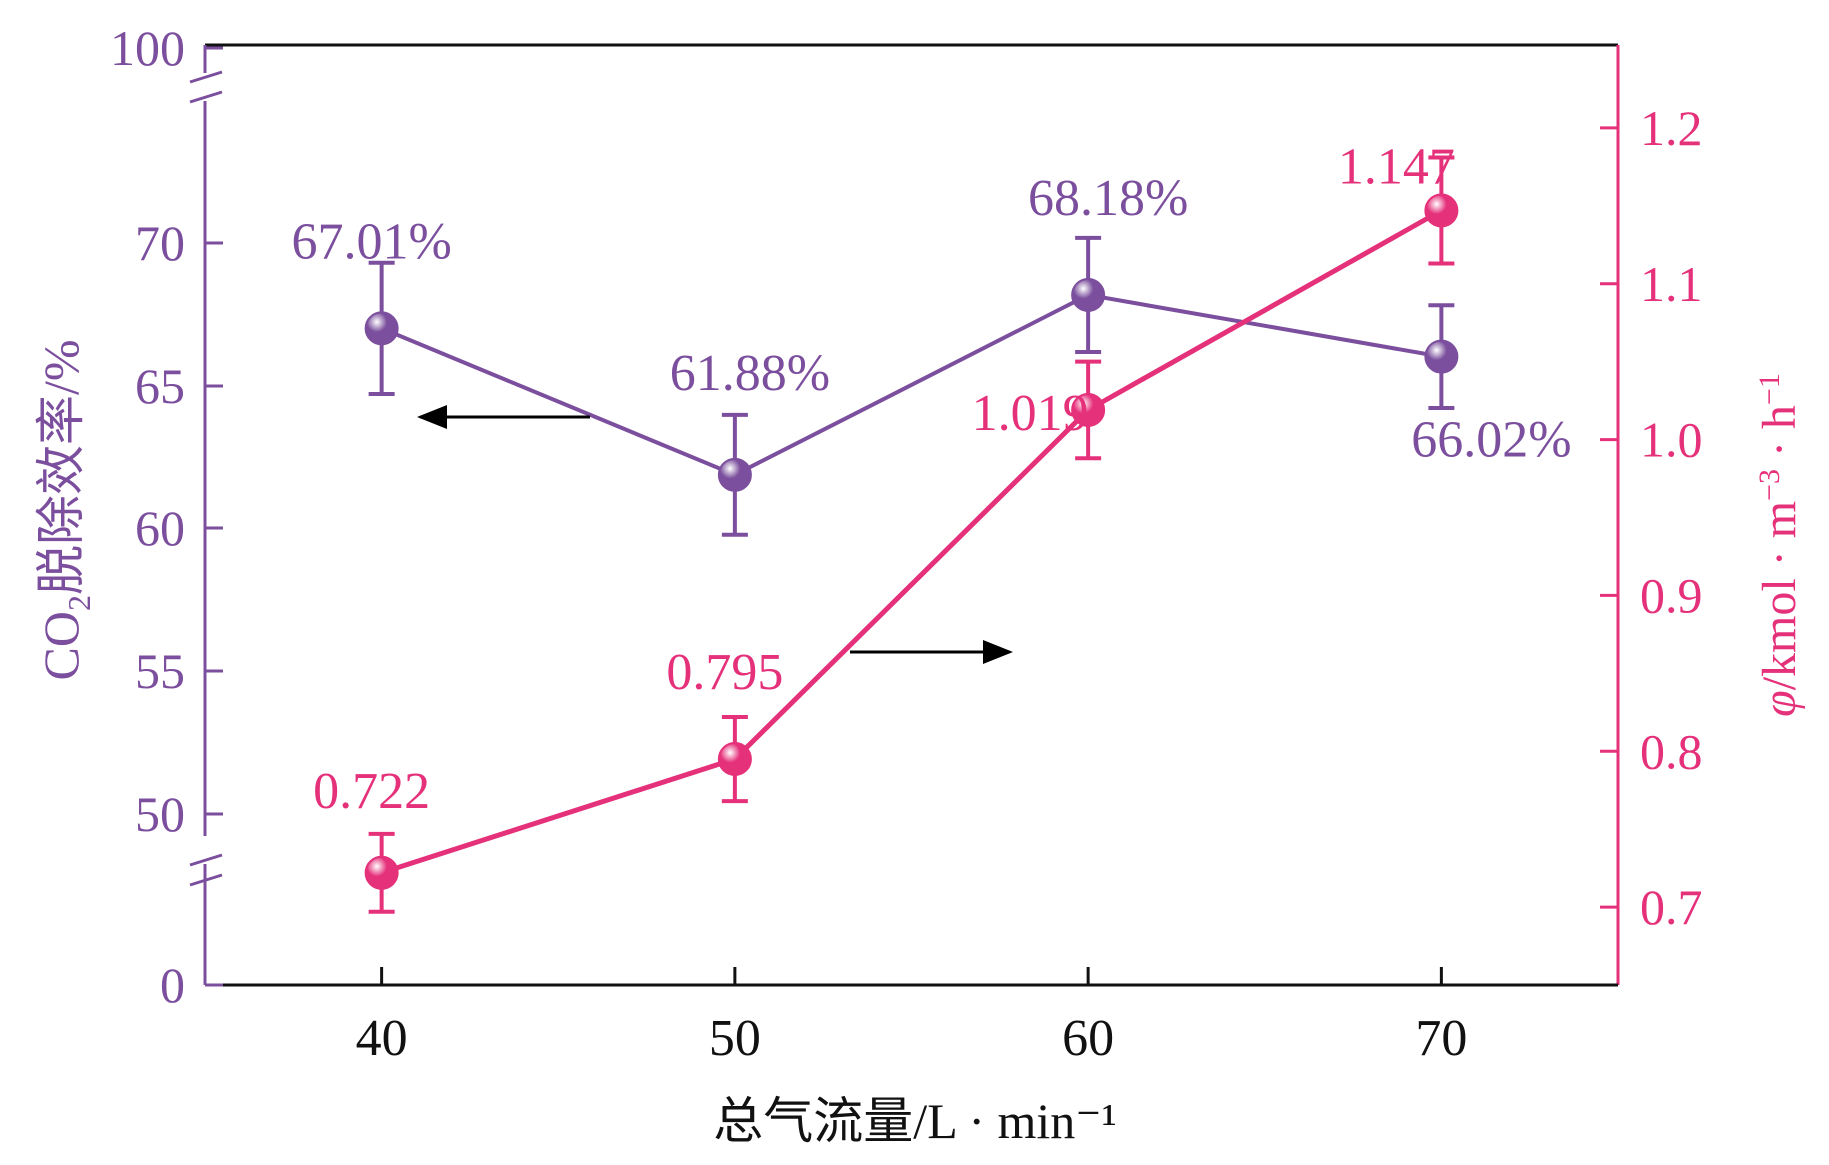 Image resolution: width=1829 pixels, height=1165 pixels. Describe the element at coordinates (1491, 440) in the screenshot. I see `data-label: 66.02%` at that location.